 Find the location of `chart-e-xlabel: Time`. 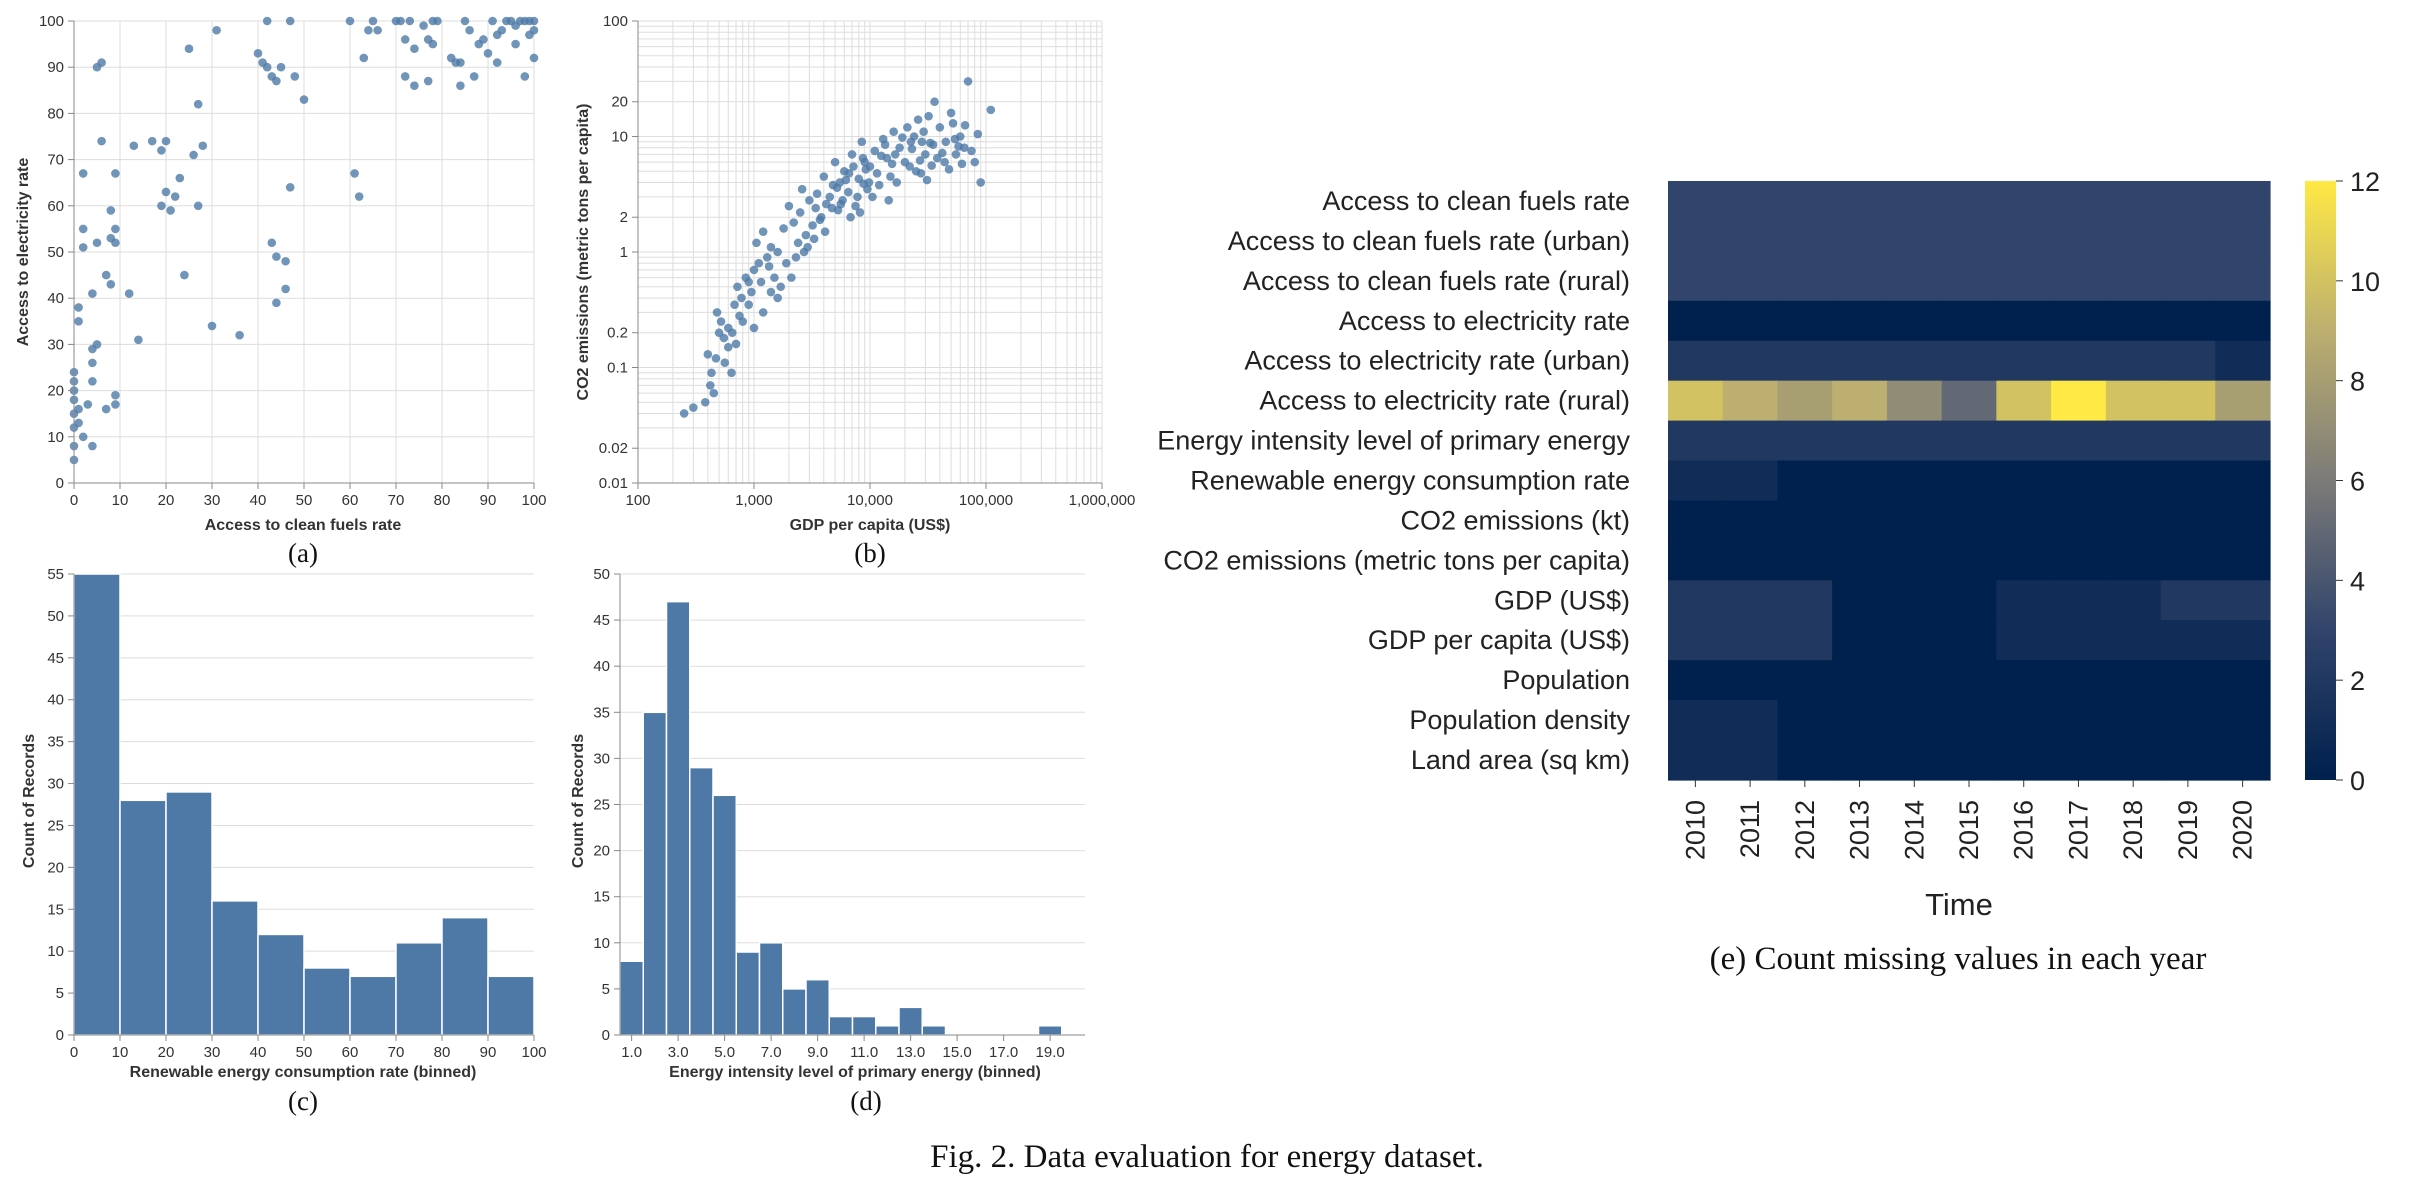

chart-e-xlabel: Time is located at coordinates (1959, 904).